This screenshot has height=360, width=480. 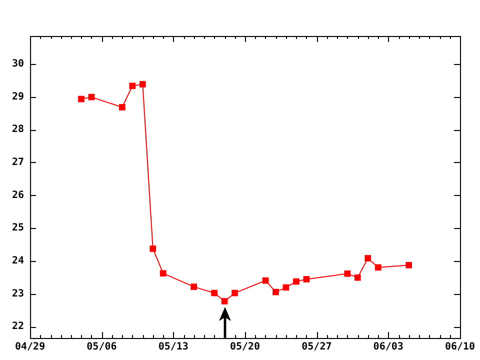 I want to click on y-tick-label: 29, so click(x=18, y=96).